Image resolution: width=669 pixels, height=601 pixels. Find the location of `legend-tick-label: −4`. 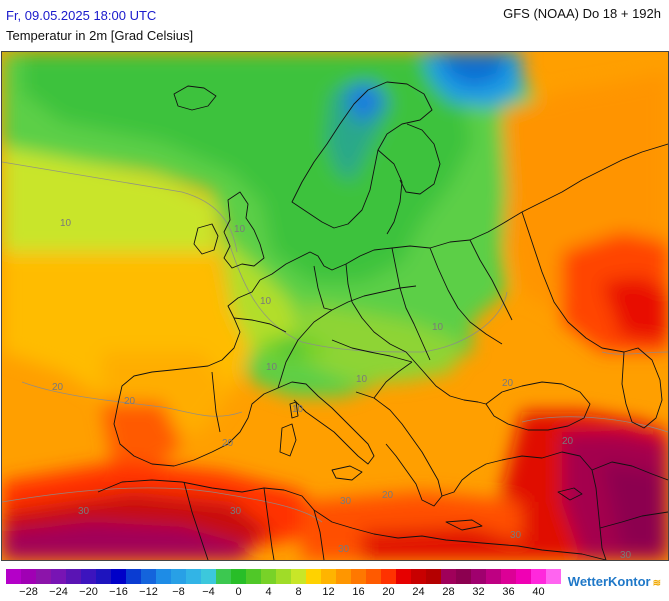

legend-tick-label: −4 is located at coordinates (208, 592).